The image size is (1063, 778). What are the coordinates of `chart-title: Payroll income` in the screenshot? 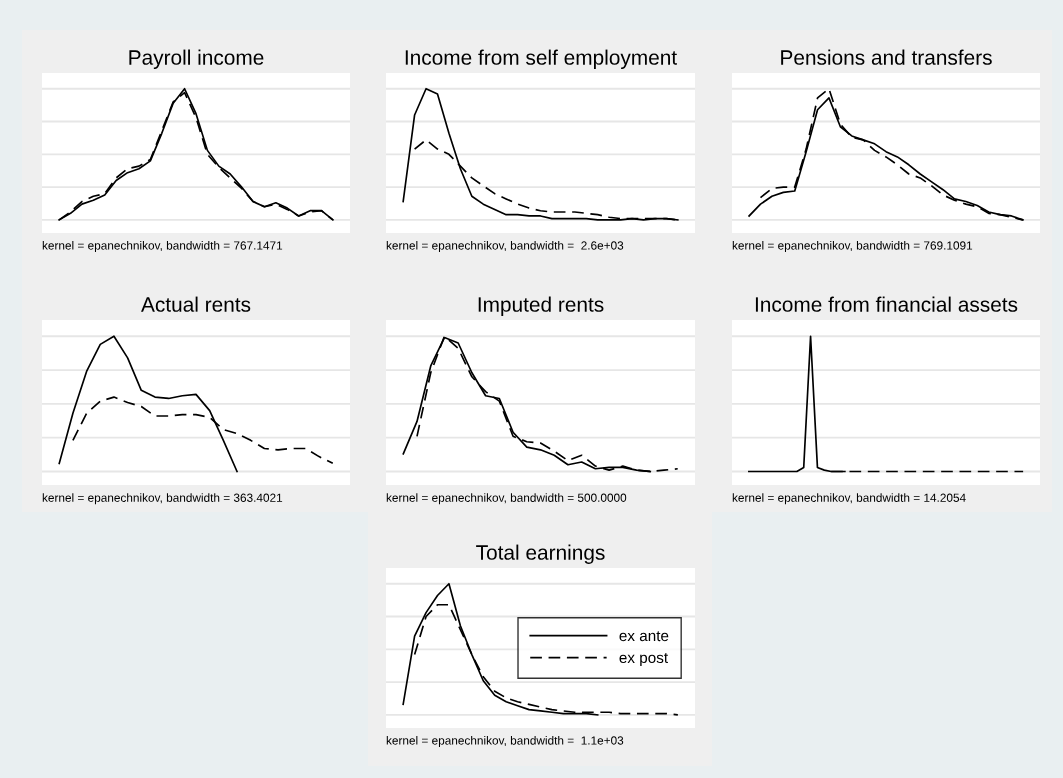 It's located at (196, 59).